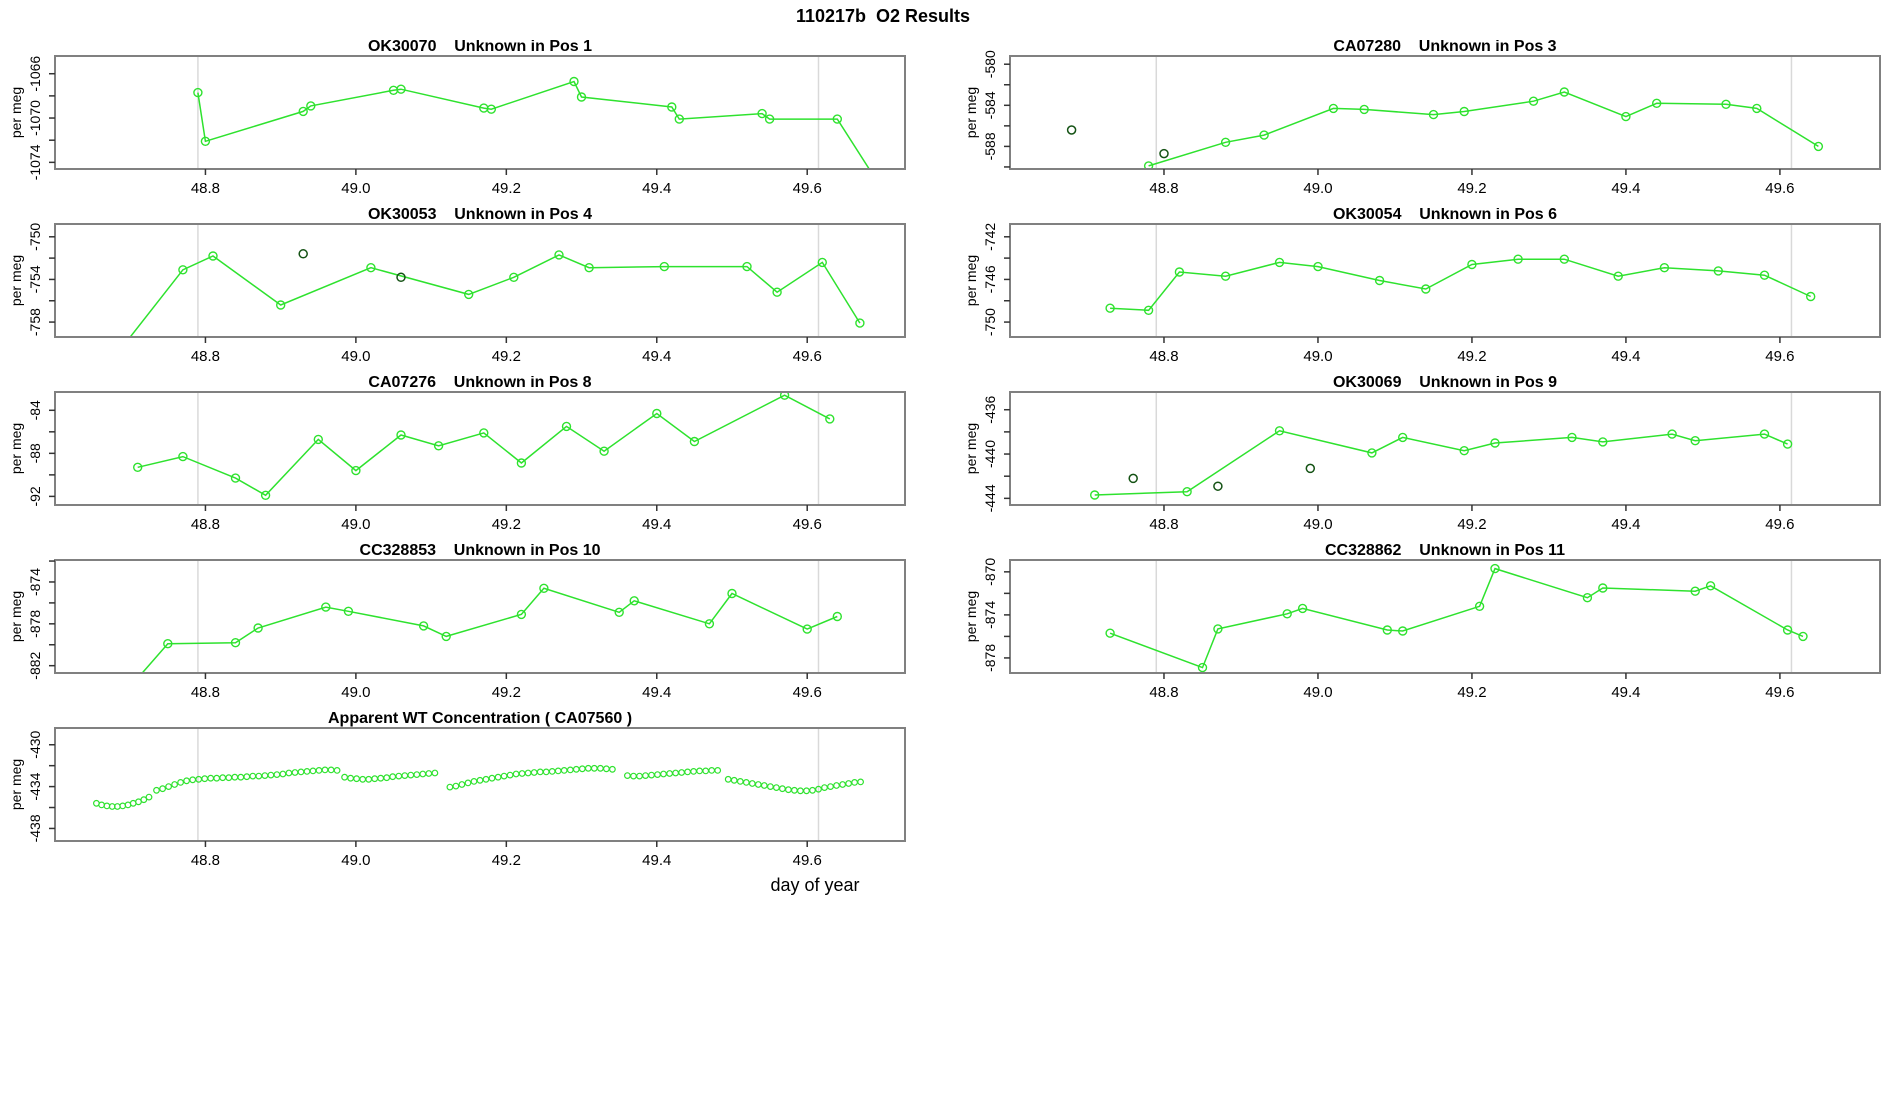 The width and height of the screenshot is (1900, 1100). I want to click on y-tick-label: -1066, so click(35, 74).